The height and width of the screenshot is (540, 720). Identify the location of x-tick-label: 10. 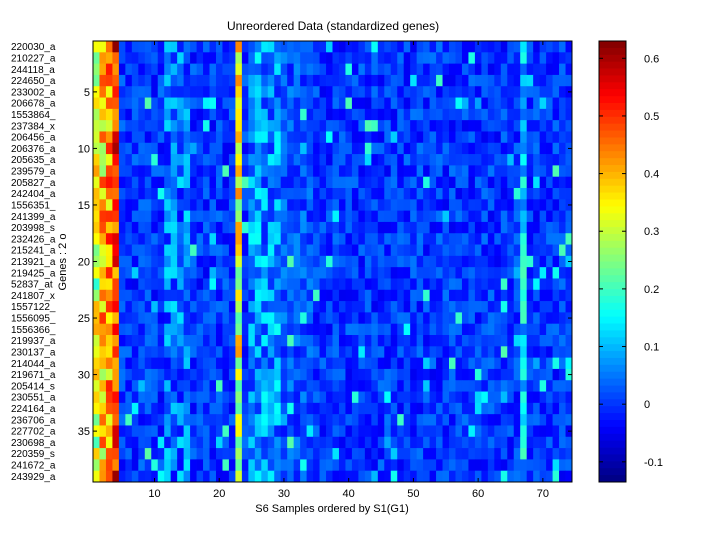
(154, 494).